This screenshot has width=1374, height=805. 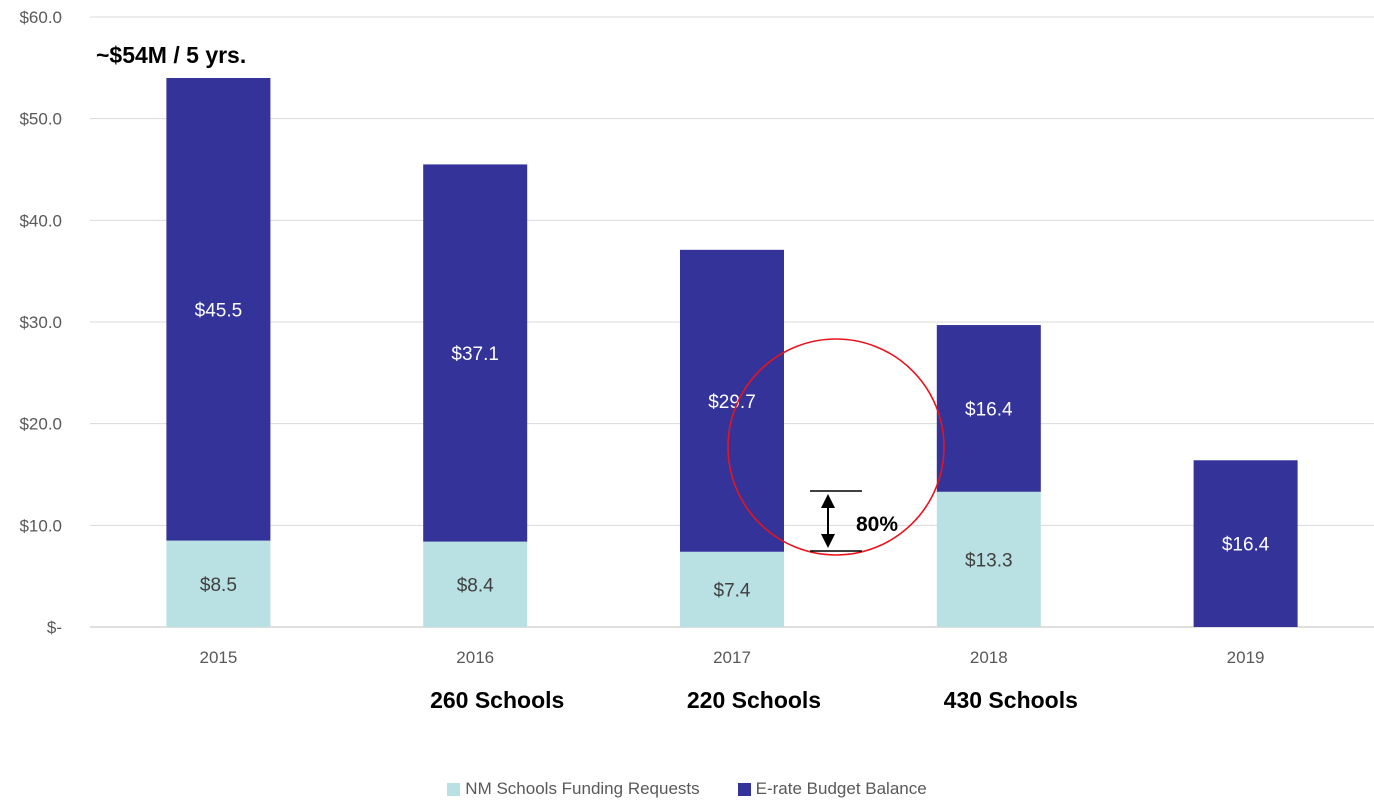 What do you see at coordinates (1246, 657) in the screenshot?
I see `x-tick-label: 2019` at bounding box center [1246, 657].